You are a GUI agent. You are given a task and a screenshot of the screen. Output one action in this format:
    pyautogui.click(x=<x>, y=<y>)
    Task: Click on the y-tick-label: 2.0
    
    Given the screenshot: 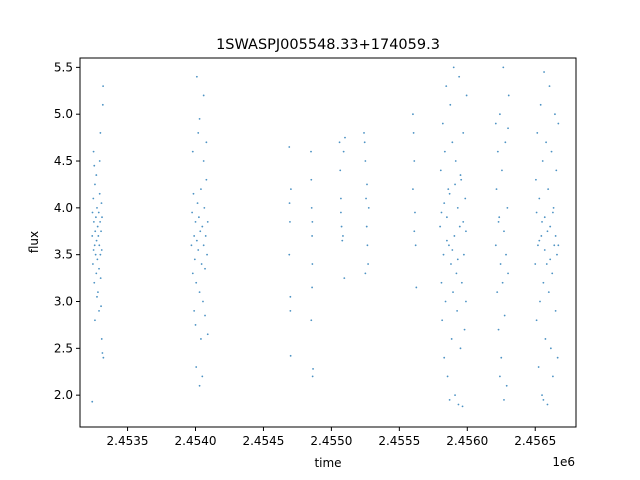 What is the action you would take?
    pyautogui.click(x=63, y=395)
    